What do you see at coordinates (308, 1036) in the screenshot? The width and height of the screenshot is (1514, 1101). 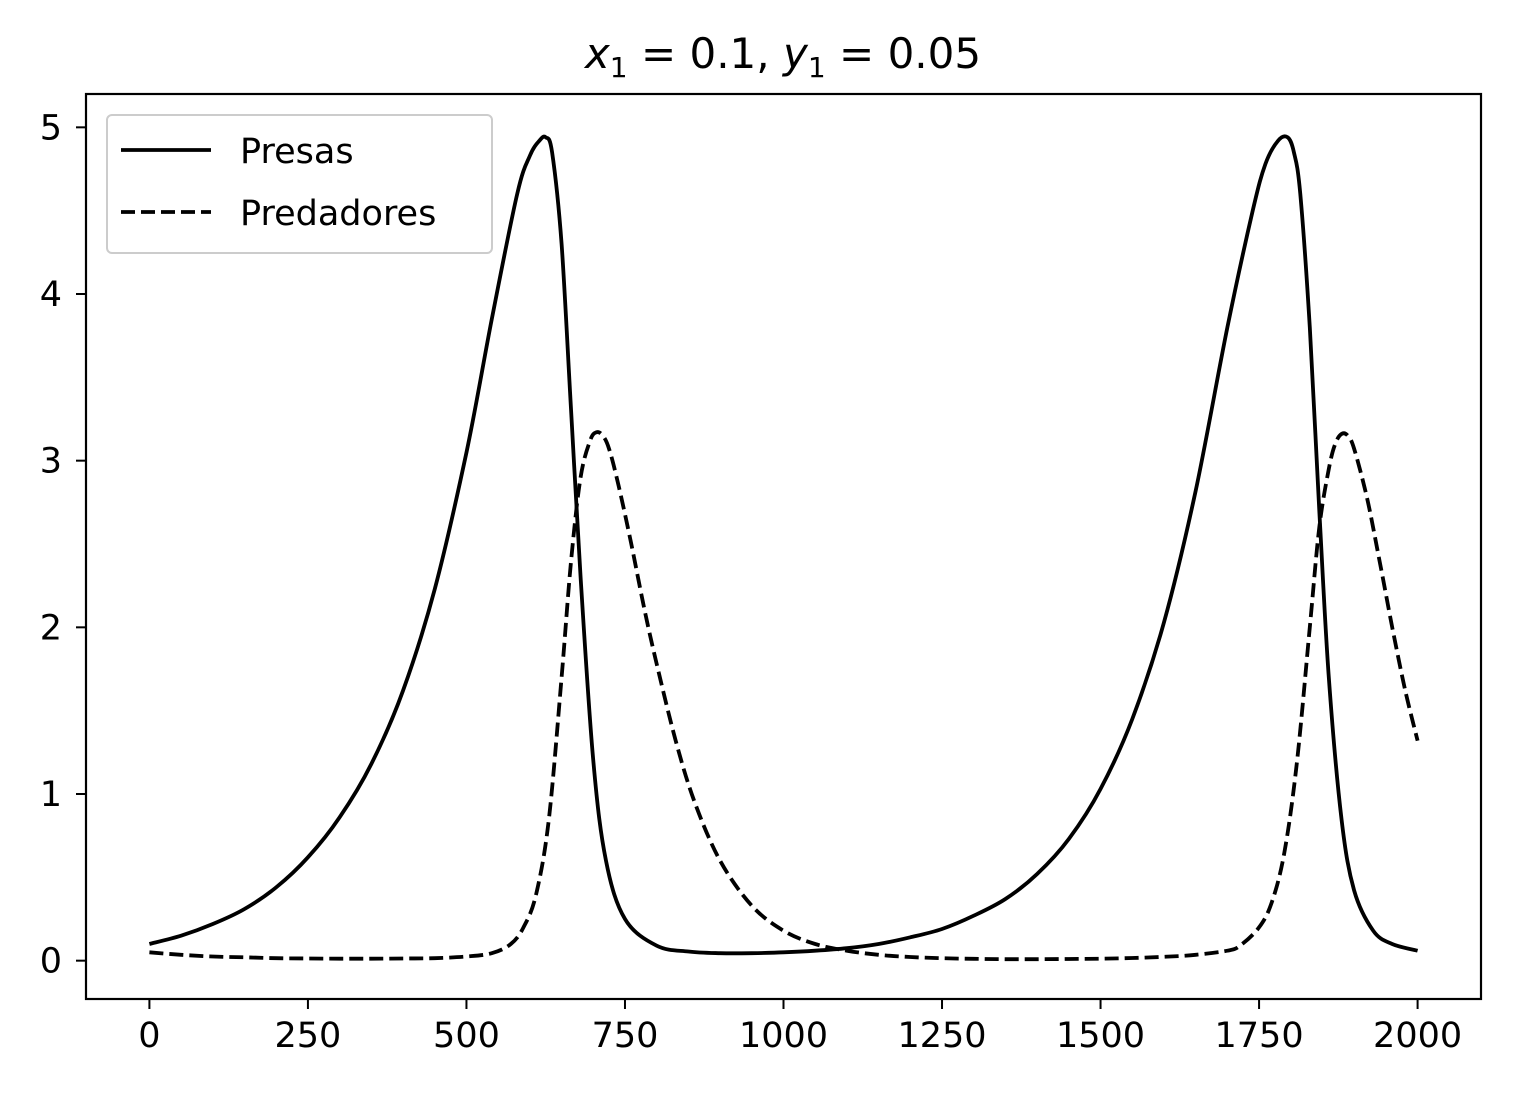 I see `x-tick-label: 250` at bounding box center [308, 1036].